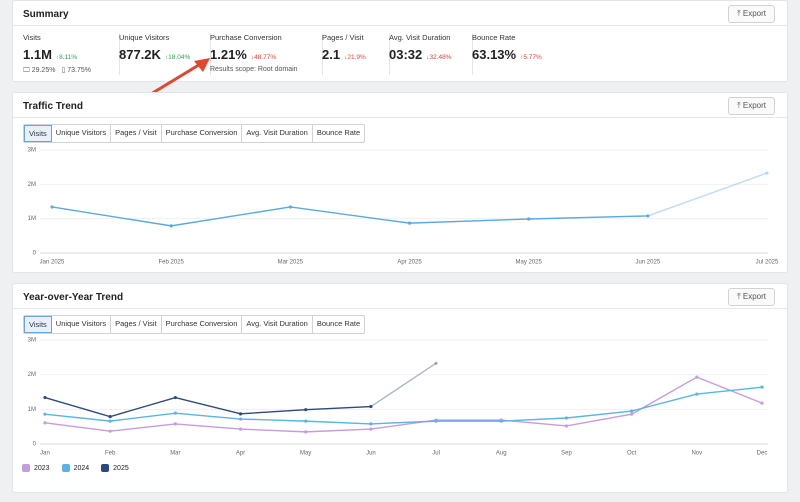 The height and width of the screenshot is (502, 800). I want to click on metric-change: ↓48.77%, so click(263, 57).